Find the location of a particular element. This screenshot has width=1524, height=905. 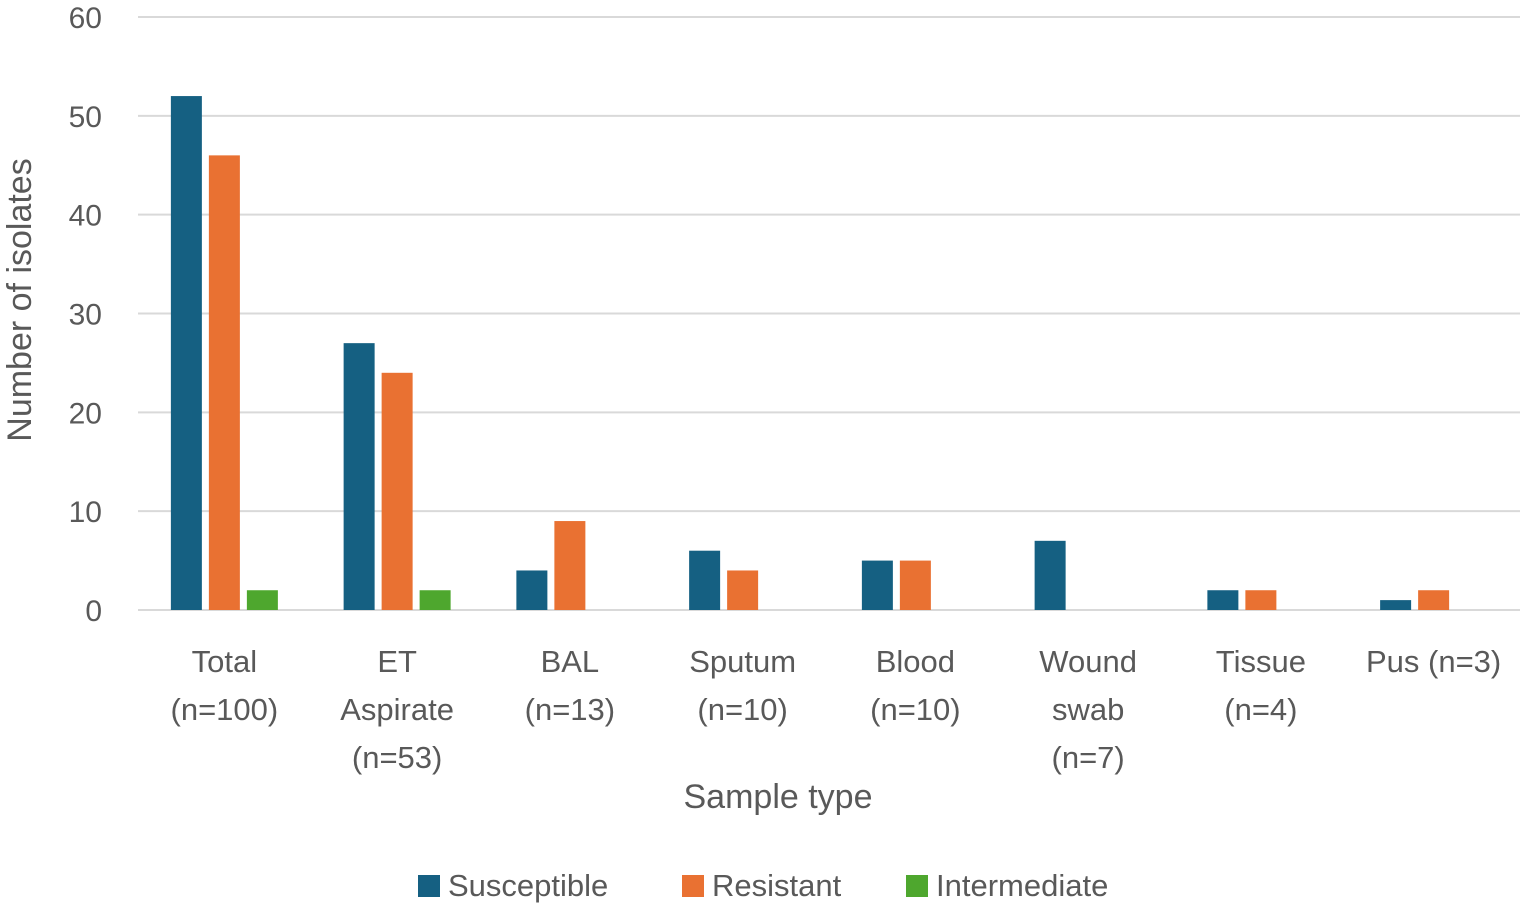

x-category-label: Wound swab (n=7) is located at coordinates (1088, 709).